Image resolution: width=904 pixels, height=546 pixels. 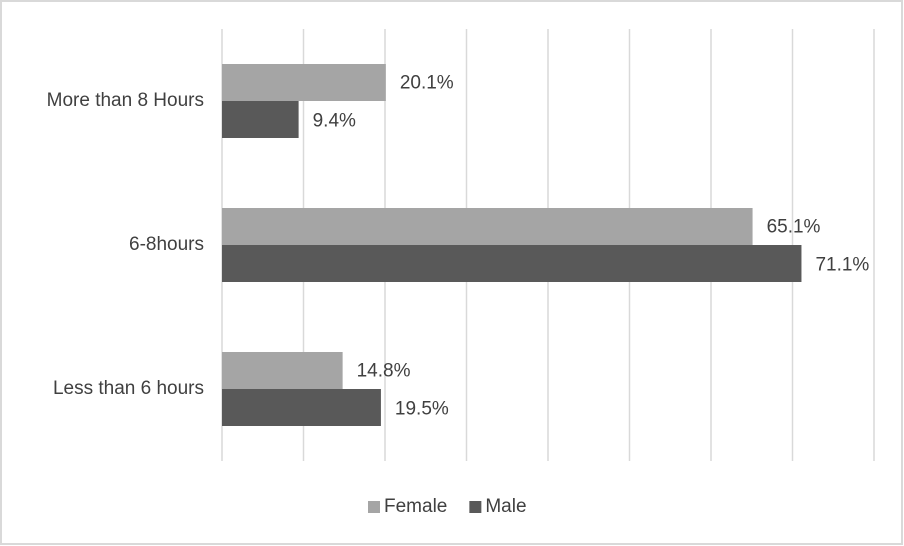 What do you see at coordinates (384, 371) in the screenshot?
I see `data-label: 14.8%` at bounding box center [384, 371].